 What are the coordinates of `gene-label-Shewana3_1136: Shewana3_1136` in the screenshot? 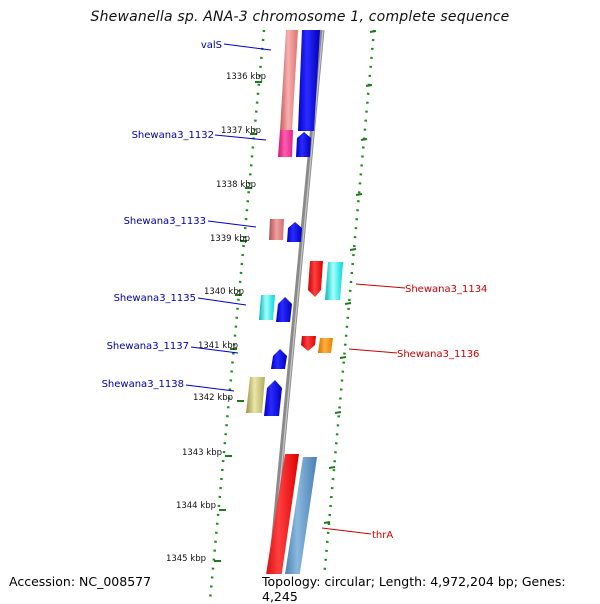 It's located at (438, 354).